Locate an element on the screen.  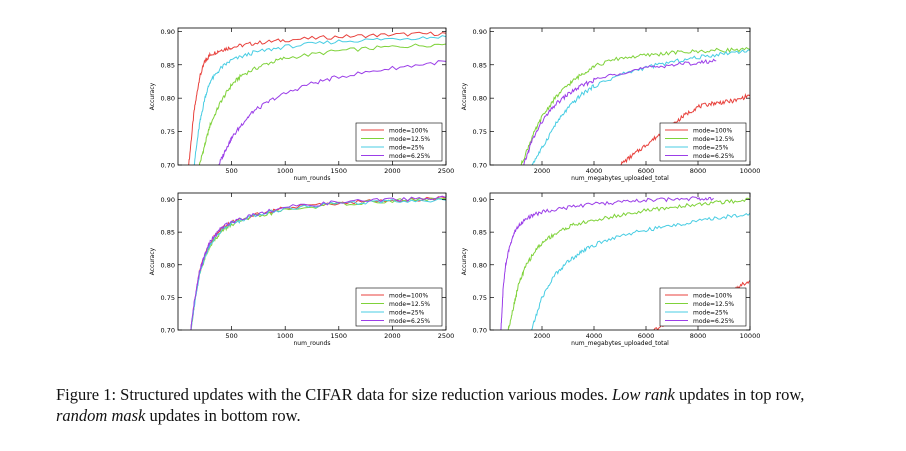
caption-random-mask: random mask is located at coordinates (101, 415).